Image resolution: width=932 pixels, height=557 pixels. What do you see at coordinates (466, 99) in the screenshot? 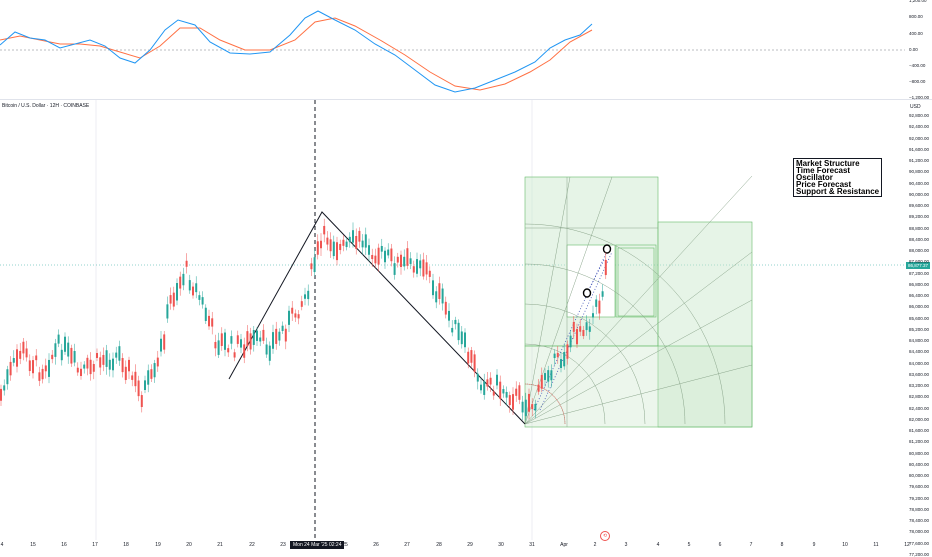
I see `pane-separator` at bounding box center [466, 99].